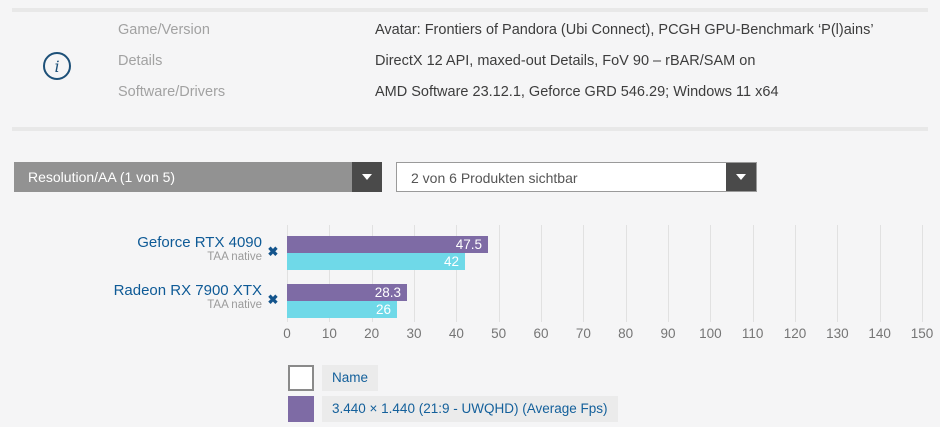  I want to click on x-tick-label: 20, so click(372, 333).